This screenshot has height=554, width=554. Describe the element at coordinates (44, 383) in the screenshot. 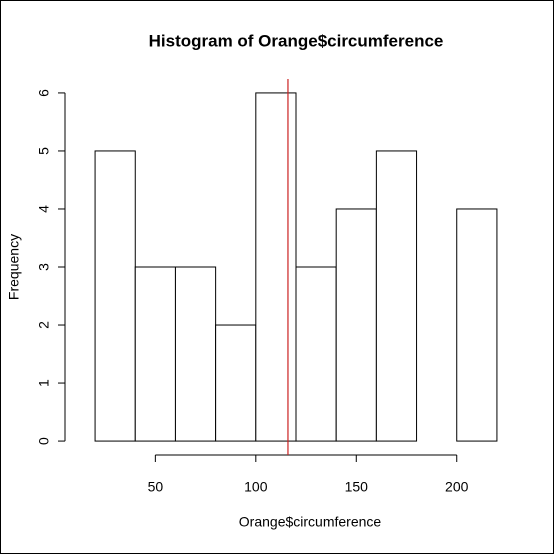

I see `y-tick-label: 1` at that location.